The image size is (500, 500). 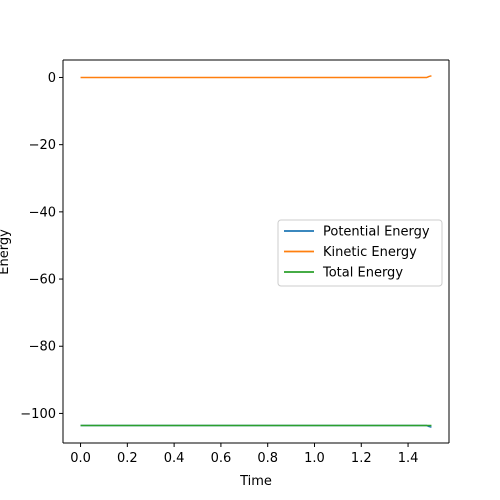 What do you see at coordinates (41, 246) in the screenshot?
I see `y-axis-ticks: 0 −20 −40 −60 −80 −100` at bounding box center [41, 246].